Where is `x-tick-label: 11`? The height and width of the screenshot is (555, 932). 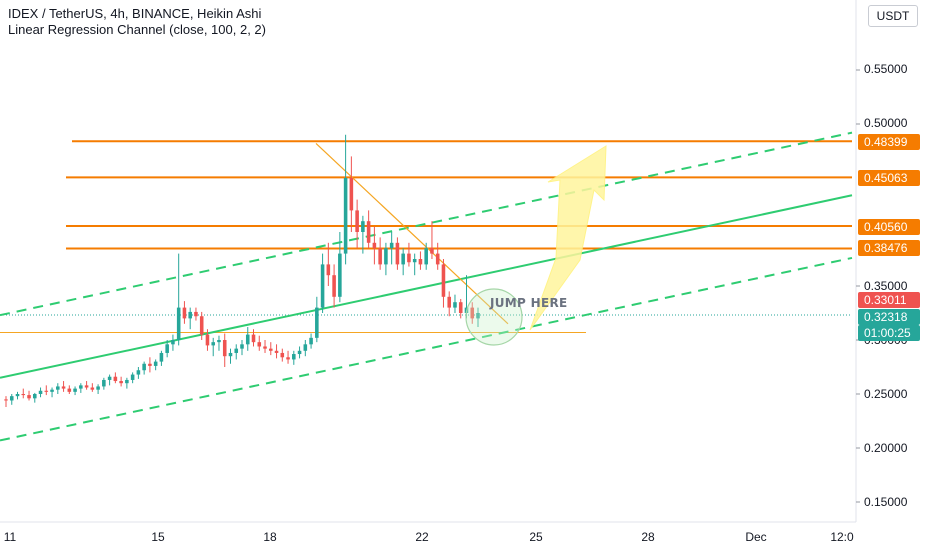
x-tick-label: 11 is located at coordinates (10, 537).